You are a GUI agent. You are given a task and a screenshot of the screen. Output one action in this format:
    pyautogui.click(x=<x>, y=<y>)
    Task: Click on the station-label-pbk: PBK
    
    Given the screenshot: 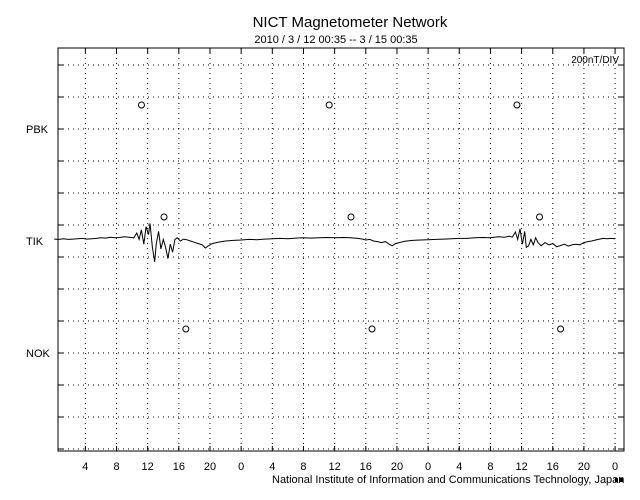 What is the action you would take?
    pyautogui.click(x=37, y=130)
    